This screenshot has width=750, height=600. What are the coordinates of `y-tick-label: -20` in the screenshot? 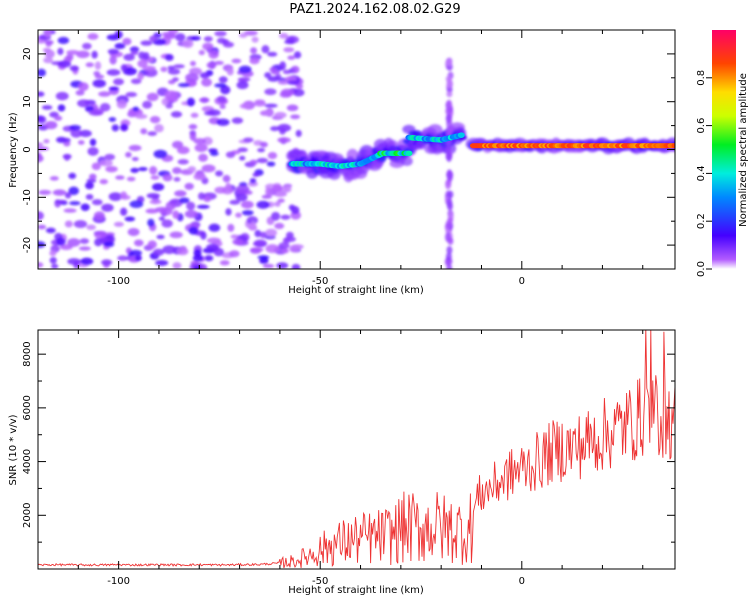 It's located at (27, 245).